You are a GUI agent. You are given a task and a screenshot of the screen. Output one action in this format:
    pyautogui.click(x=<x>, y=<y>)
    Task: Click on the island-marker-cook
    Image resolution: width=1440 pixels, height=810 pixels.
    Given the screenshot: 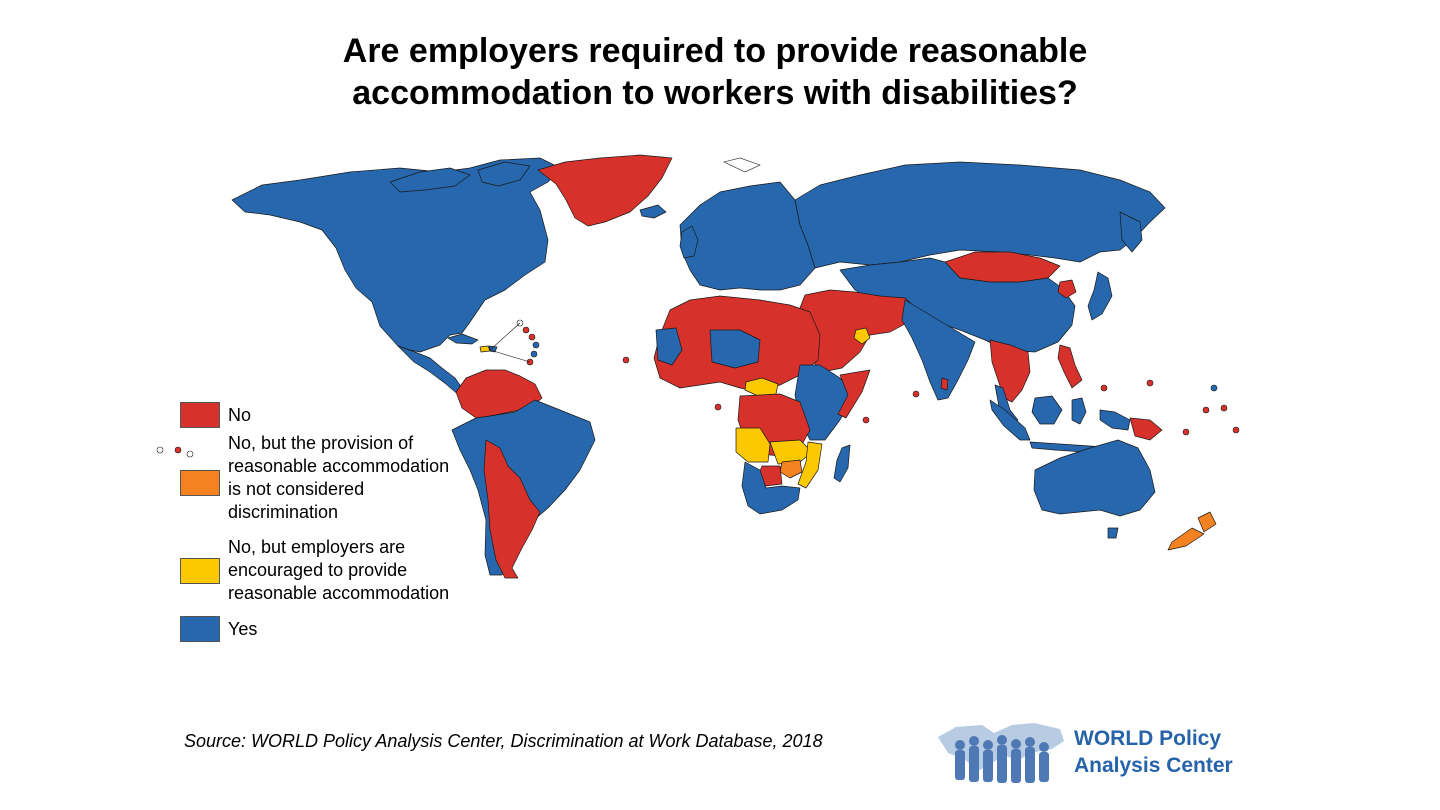 What is the action you would take?
    pyautogui.click(x=190, y=454)
    